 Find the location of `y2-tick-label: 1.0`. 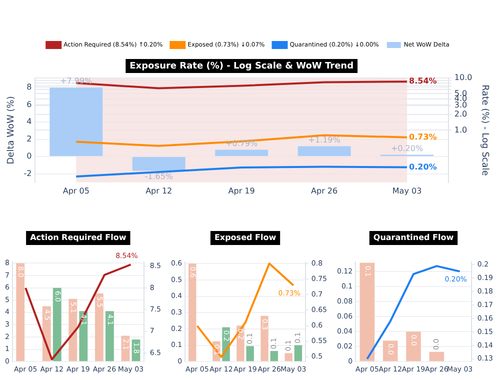

y2-tick-label: 1.0 is located at coordinates (461, 129).